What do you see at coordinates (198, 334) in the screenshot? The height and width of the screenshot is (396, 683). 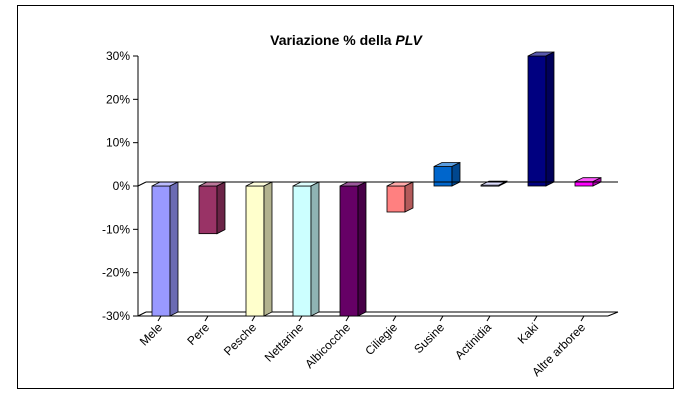 I see `x-category-label: Pere` at bounding box center [198, 334].